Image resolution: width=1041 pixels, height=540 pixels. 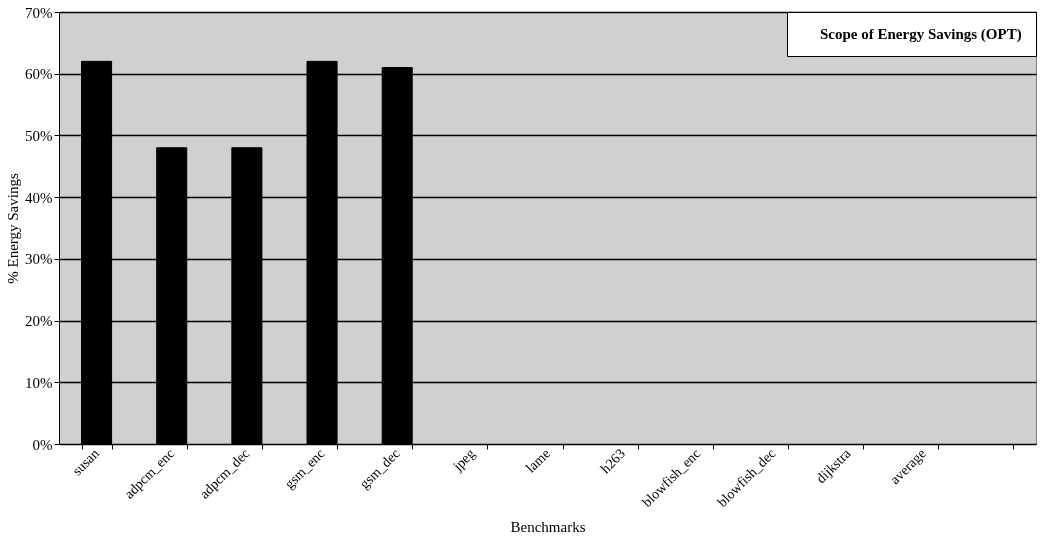 What do you see at coordinates (39, 135) in the screenshot?
I see `y-tick-label: 50%` at bounding box center [39, 135].